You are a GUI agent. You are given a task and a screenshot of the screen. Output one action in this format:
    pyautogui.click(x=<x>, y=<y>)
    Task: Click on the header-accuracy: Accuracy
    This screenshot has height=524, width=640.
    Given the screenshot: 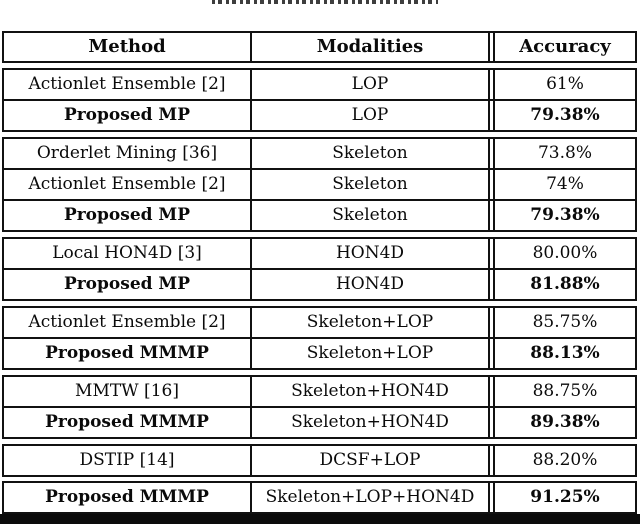 What is the action you would take?
    pyautogui.click(x=561, y=47)
    